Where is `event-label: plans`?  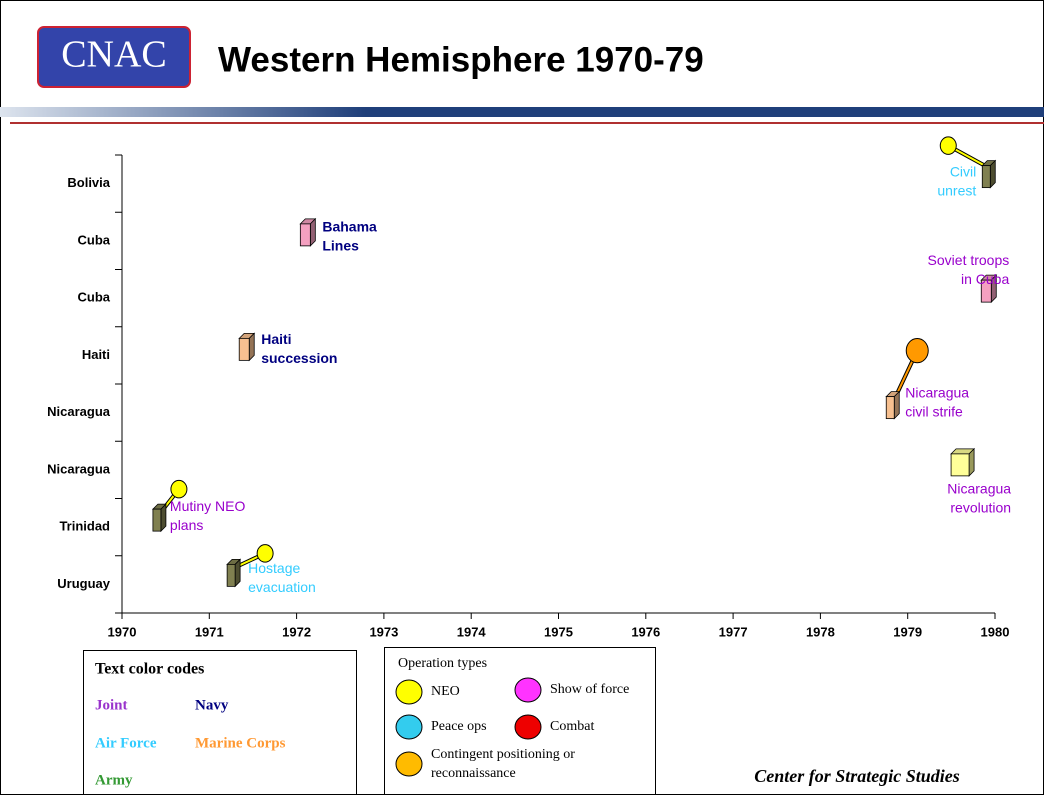 event-label: plans is located at coordinates (186, 525).